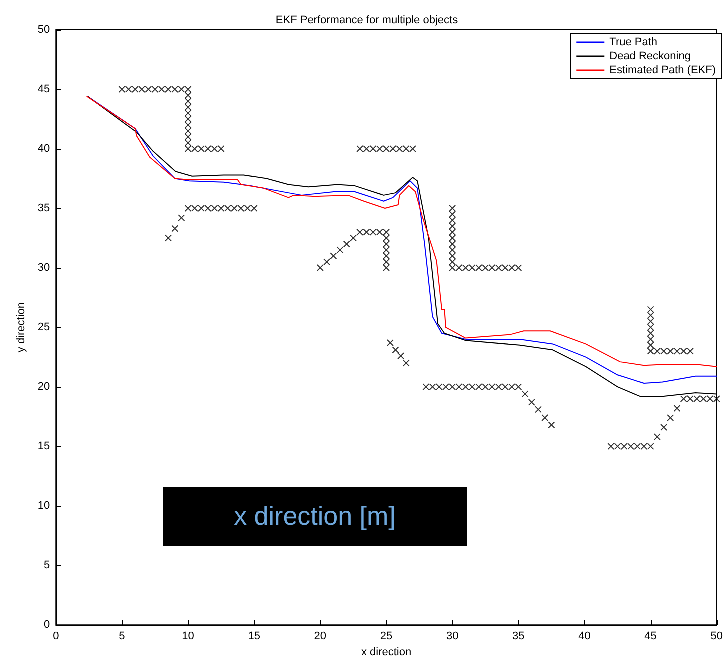 The height and width of the screenshot is (671, 726). Describe the element at coordinates (650, 636) in the screenshot. I see `x-tick-label: 45` at that location.